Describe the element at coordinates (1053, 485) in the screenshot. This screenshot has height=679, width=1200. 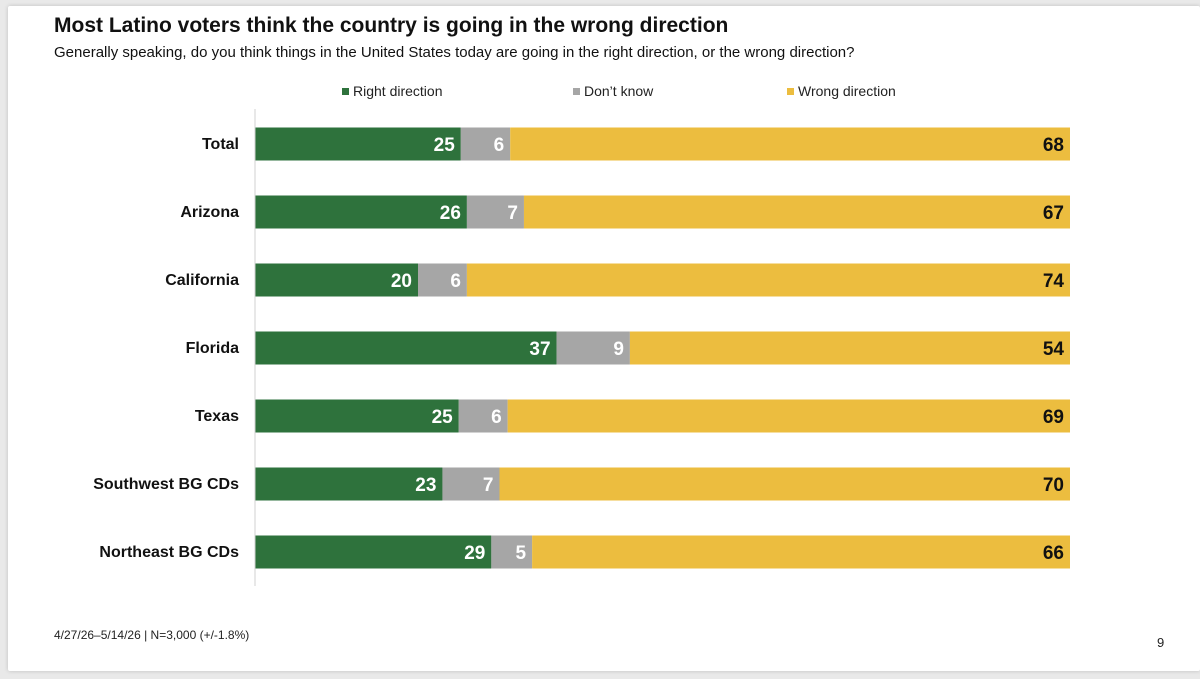
I see `data-label-wrong-direction: 70` at that location.